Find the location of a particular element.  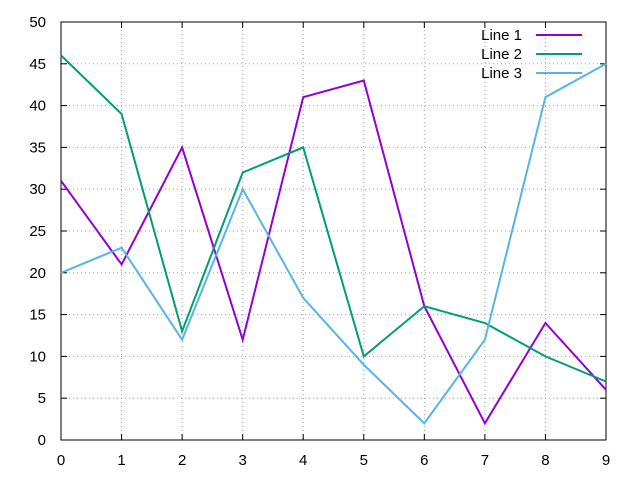

x-tick-label: 3 is located at coordinates (242, 460).